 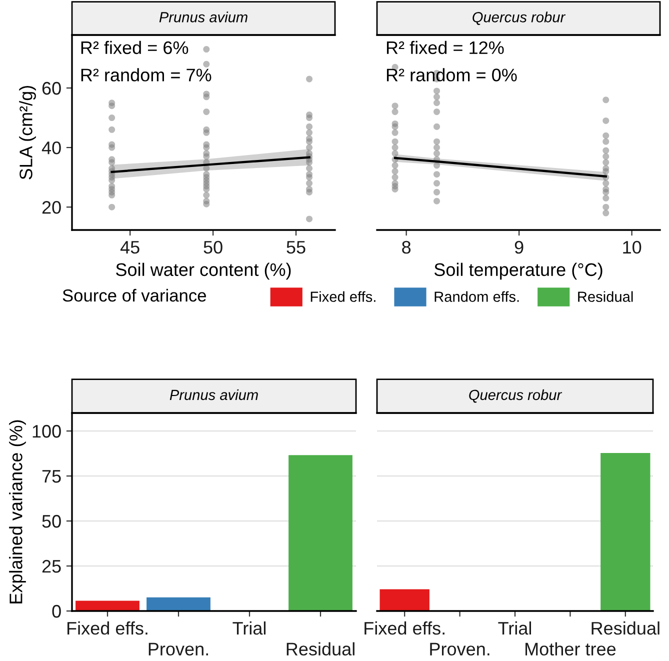 I want to click on y-tick-label: 60, so click(x=51, y=88).